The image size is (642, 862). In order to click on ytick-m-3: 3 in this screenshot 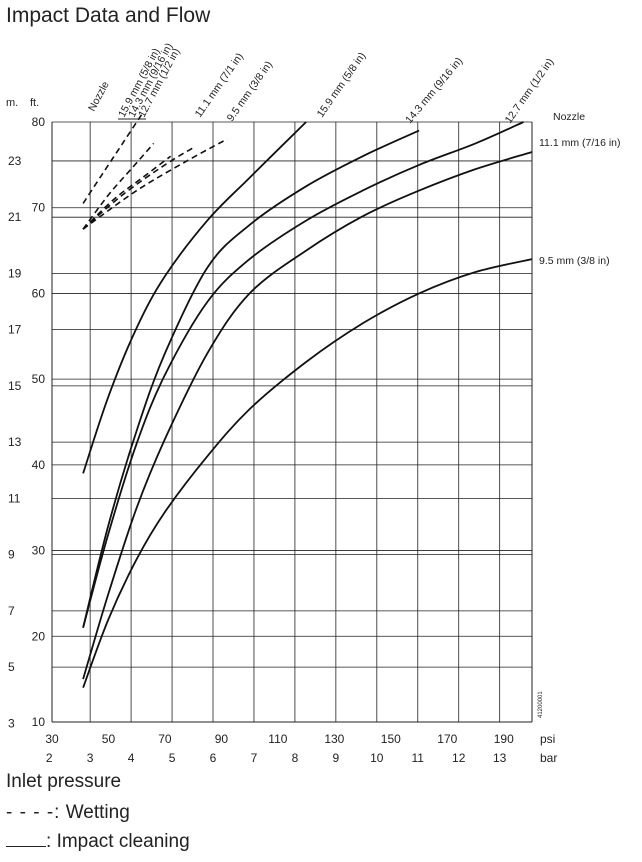, I will do `click(11, 723)`.